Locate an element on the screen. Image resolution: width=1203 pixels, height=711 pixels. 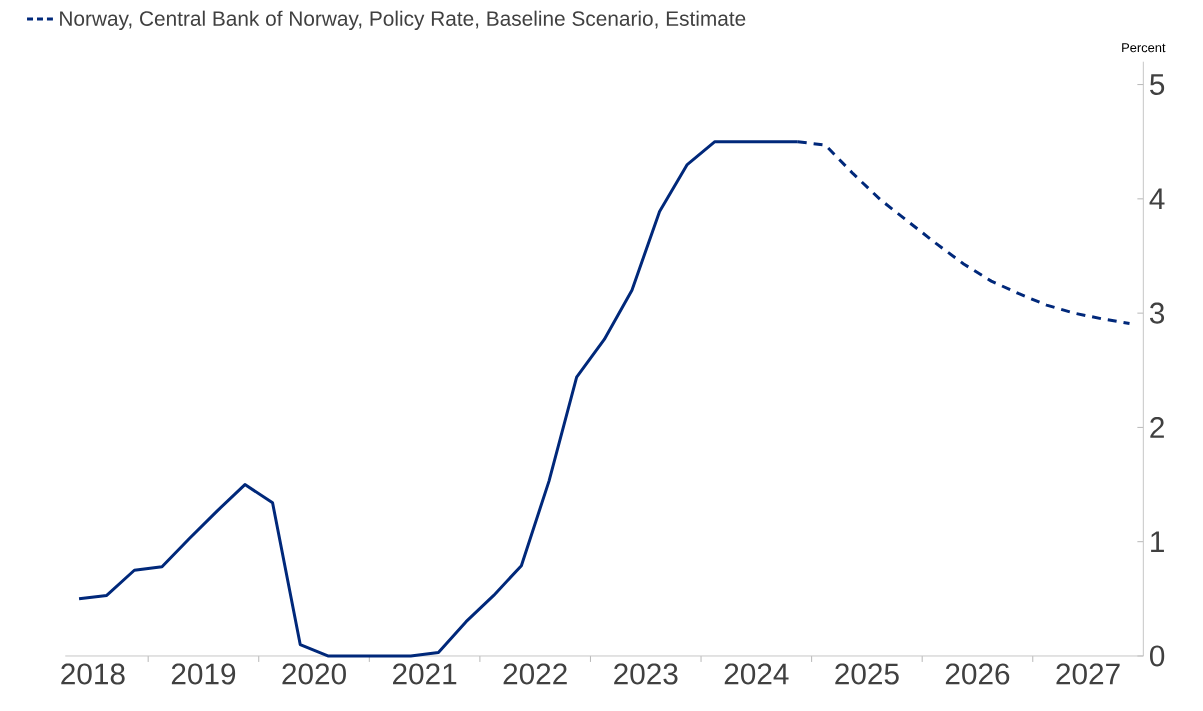
y-tick-label: 4 is located at coordinates (1157, 199).